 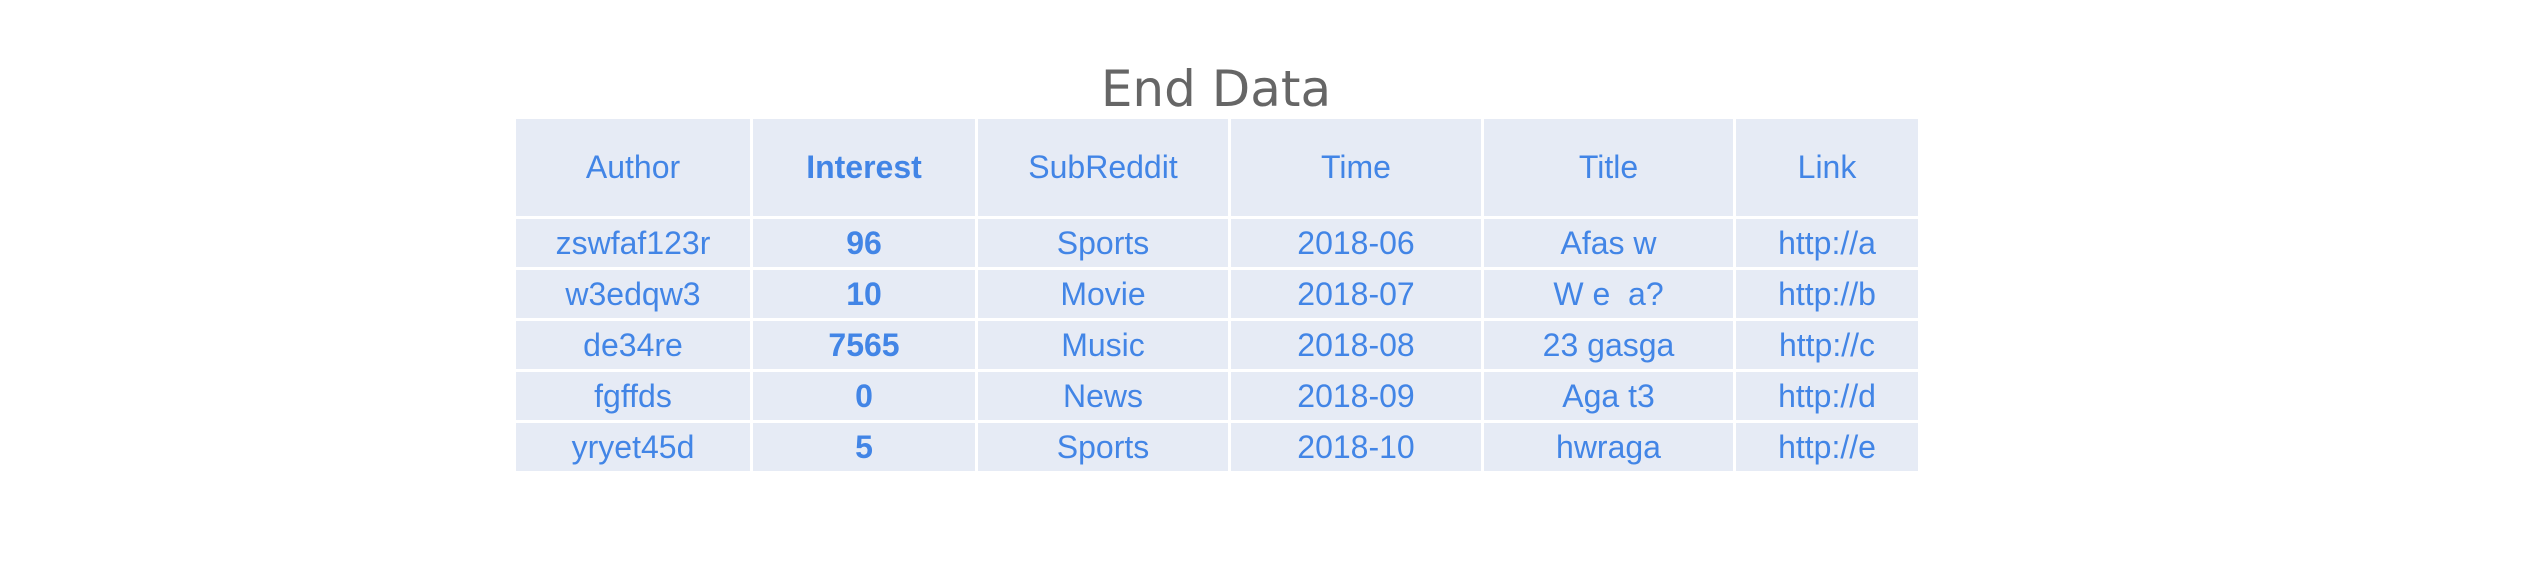 I want to click on subreddit-cell: News, so click(x=1104, y=397).